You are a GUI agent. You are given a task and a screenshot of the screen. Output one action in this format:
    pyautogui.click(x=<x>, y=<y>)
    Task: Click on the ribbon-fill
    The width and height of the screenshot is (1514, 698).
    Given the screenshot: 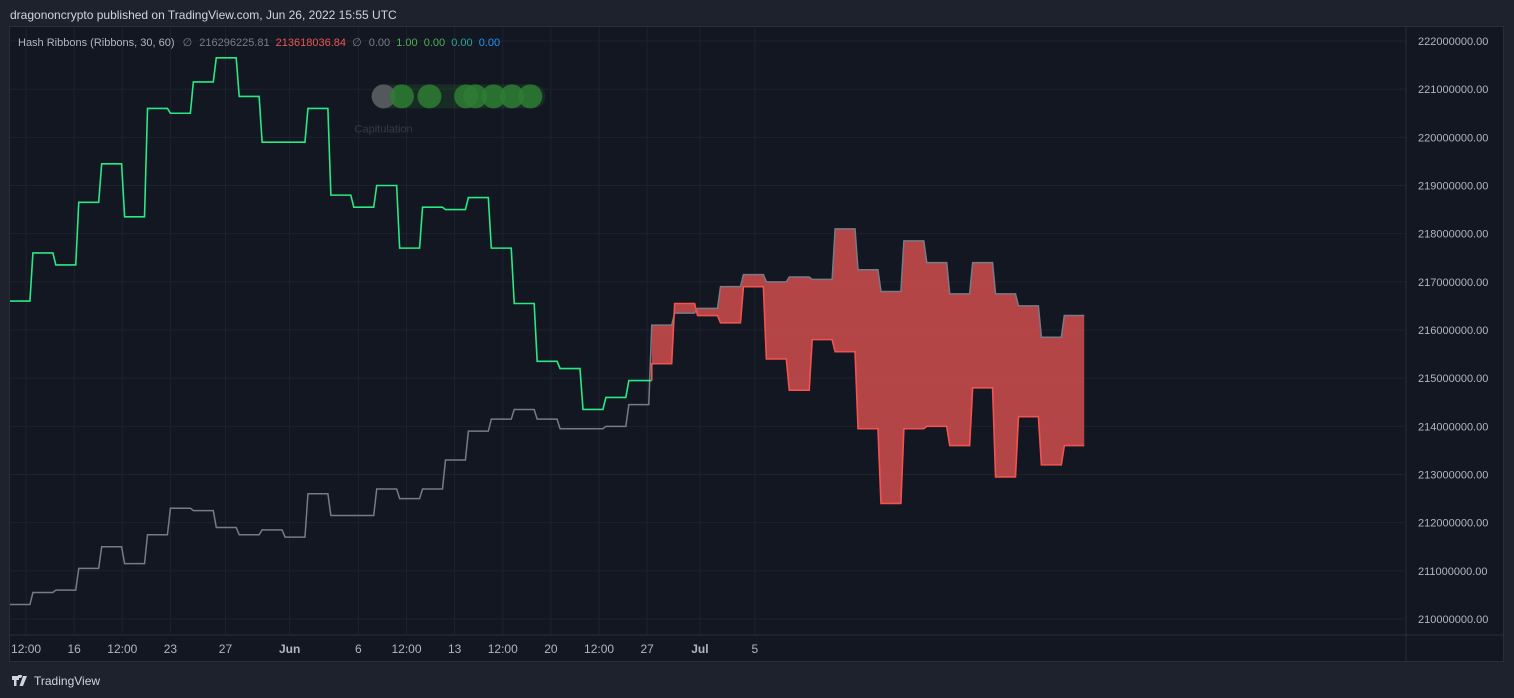 What is the action you would take?
    pyautogui.click(x=868, y=366)
    